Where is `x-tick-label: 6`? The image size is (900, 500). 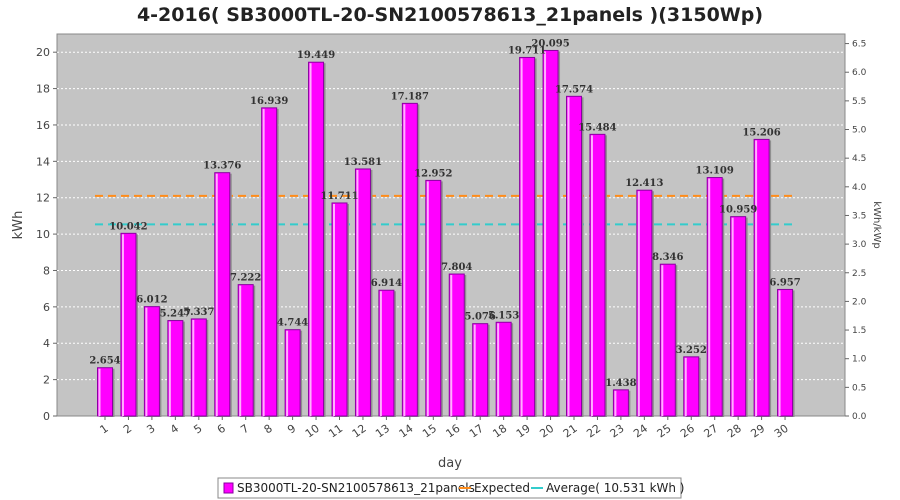
x-tick-label: 6 is located at coordinates (221, 429).